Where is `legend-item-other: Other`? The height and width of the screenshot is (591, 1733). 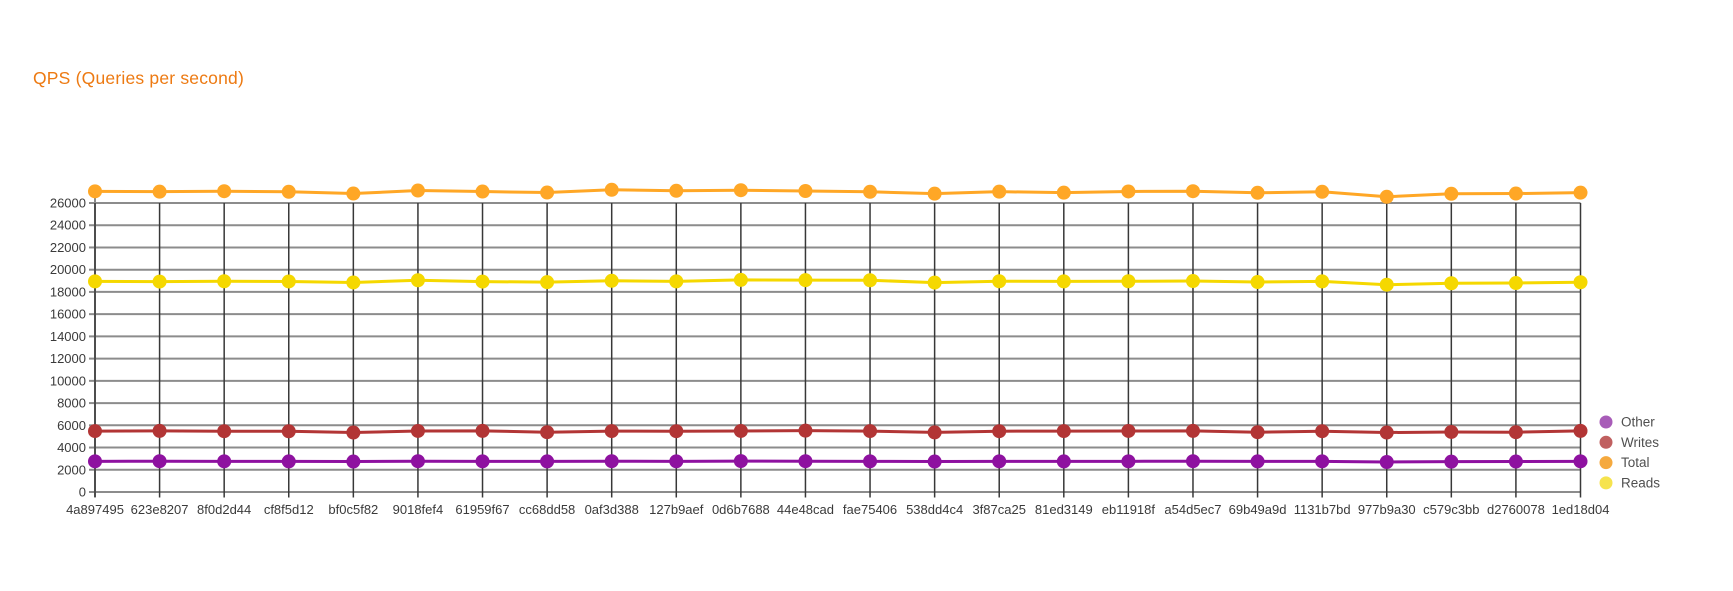 legend-item-other: Other is located at coordinates (1627, 422).